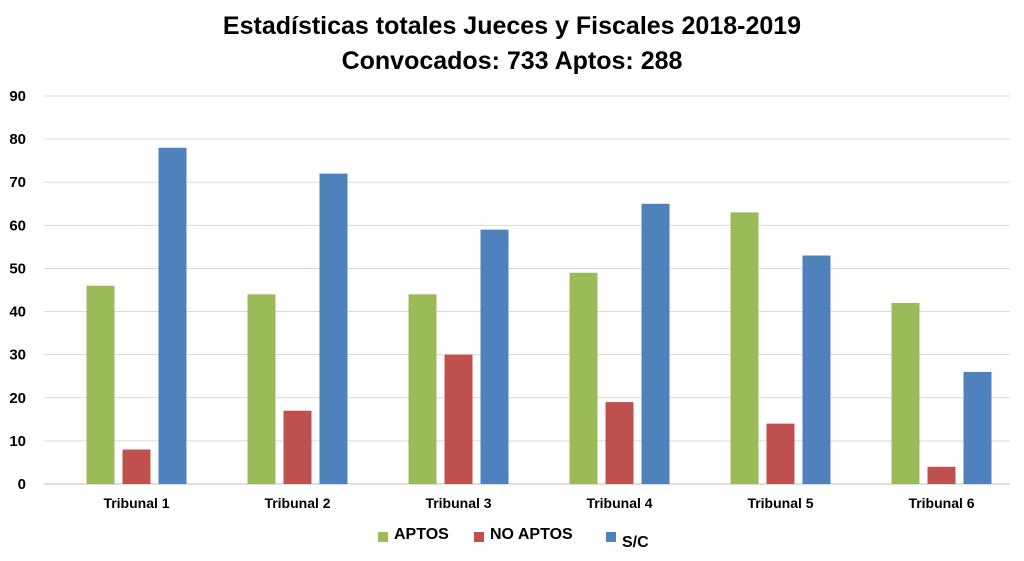  I want to click on x-category-label: Tribunal 6, so click(941, 503).